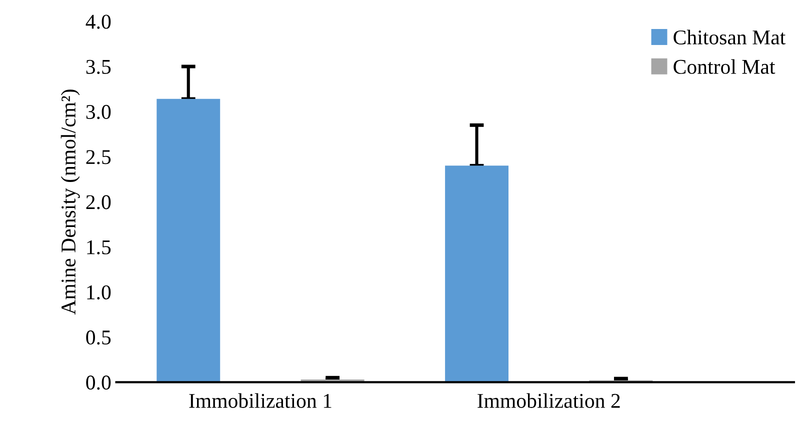 The image size is (802, 427). Describe the element at coordinates (98, 202) in the screenshot. I see `y-tick-label: 2.0` at that location.